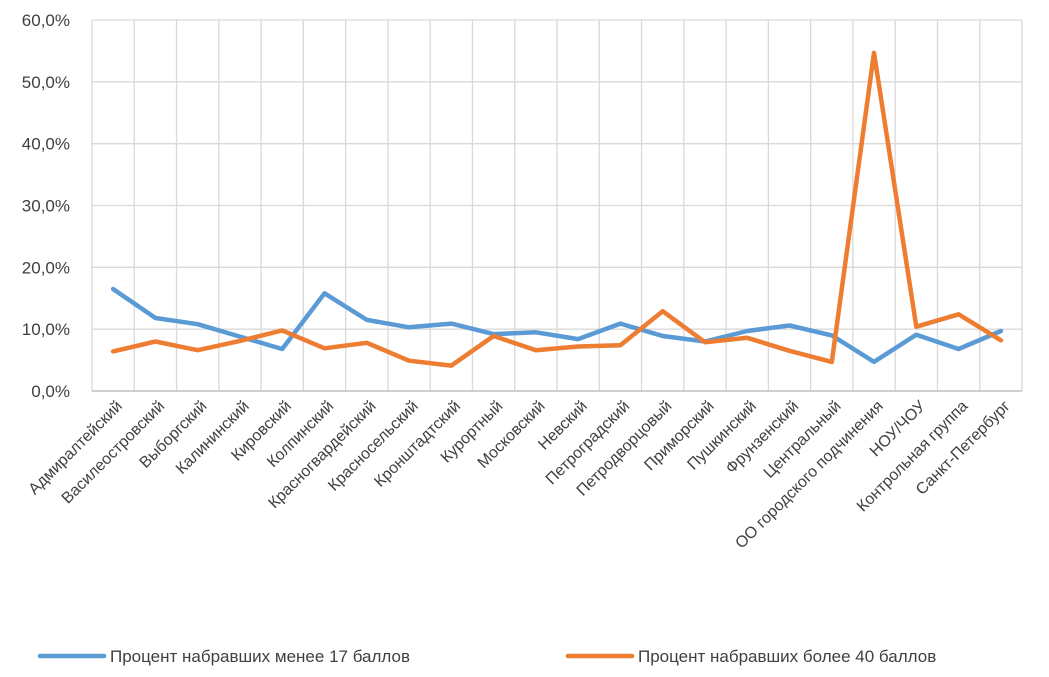  I want to click on y-tick-label: 50,0%, so click(46, 82).